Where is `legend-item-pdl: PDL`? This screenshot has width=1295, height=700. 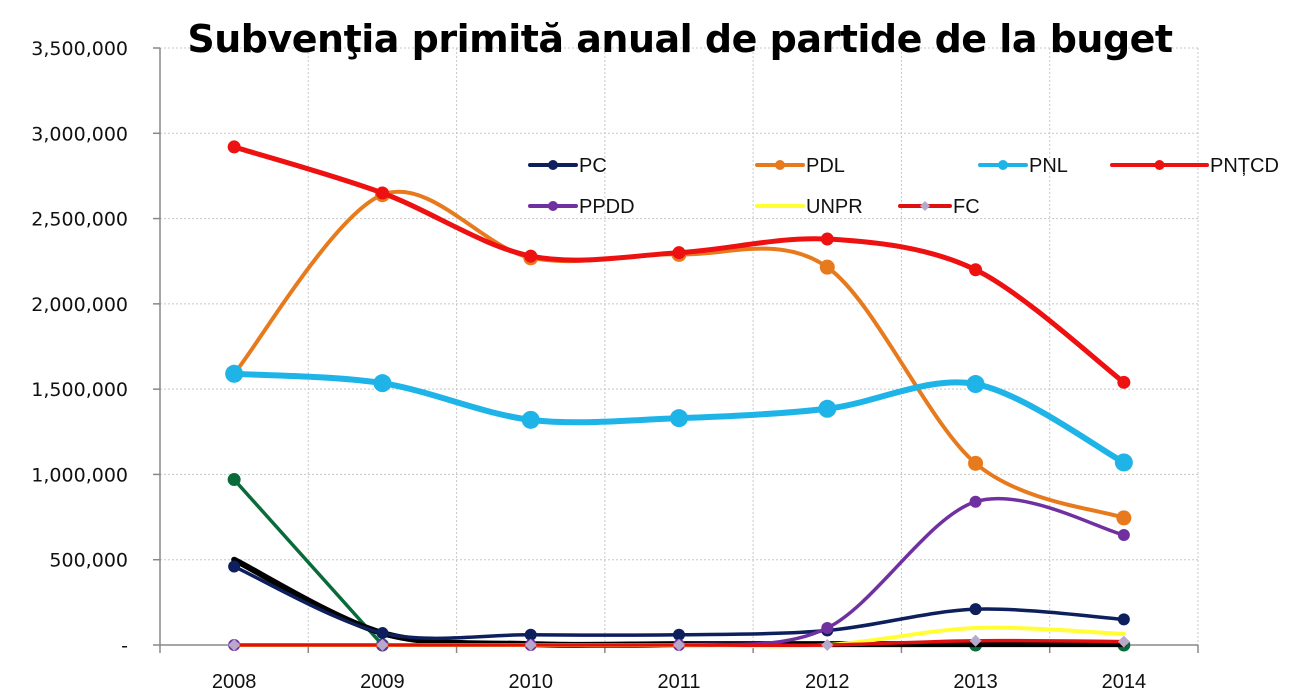 legend-item-pdl: PDL is located at coordinates (800, 166).